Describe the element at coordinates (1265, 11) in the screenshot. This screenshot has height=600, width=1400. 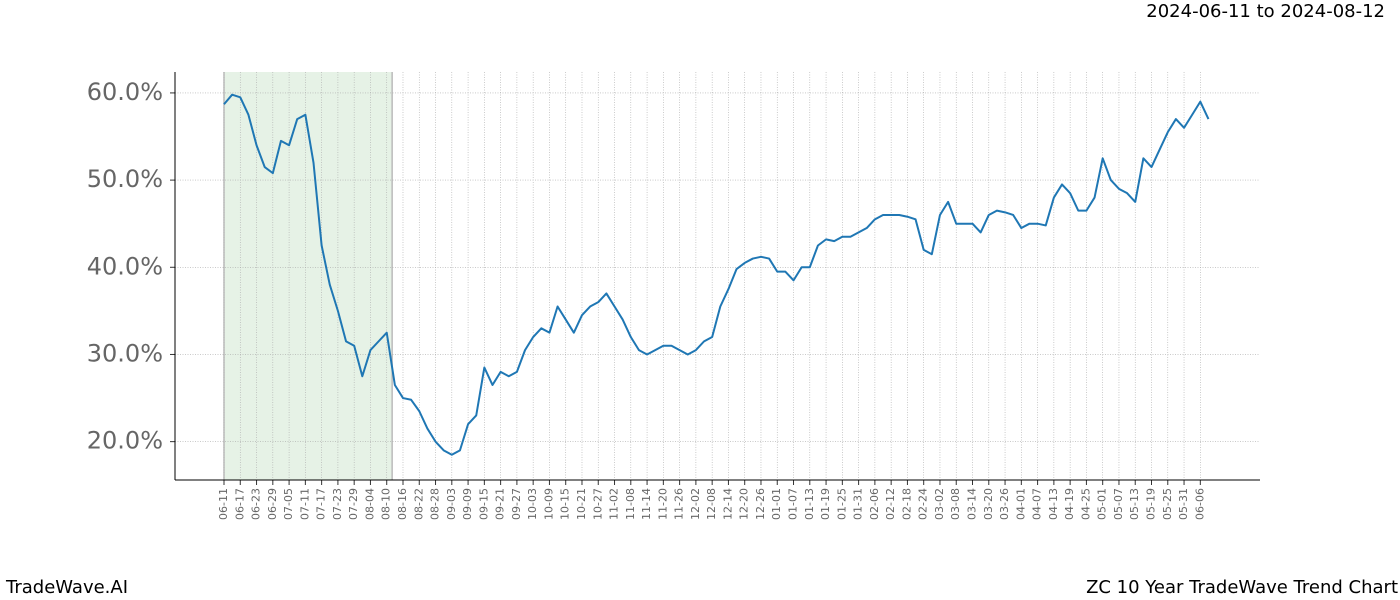
I see `chart-title: 2024-06-11 to 2024-08-12` at that location.